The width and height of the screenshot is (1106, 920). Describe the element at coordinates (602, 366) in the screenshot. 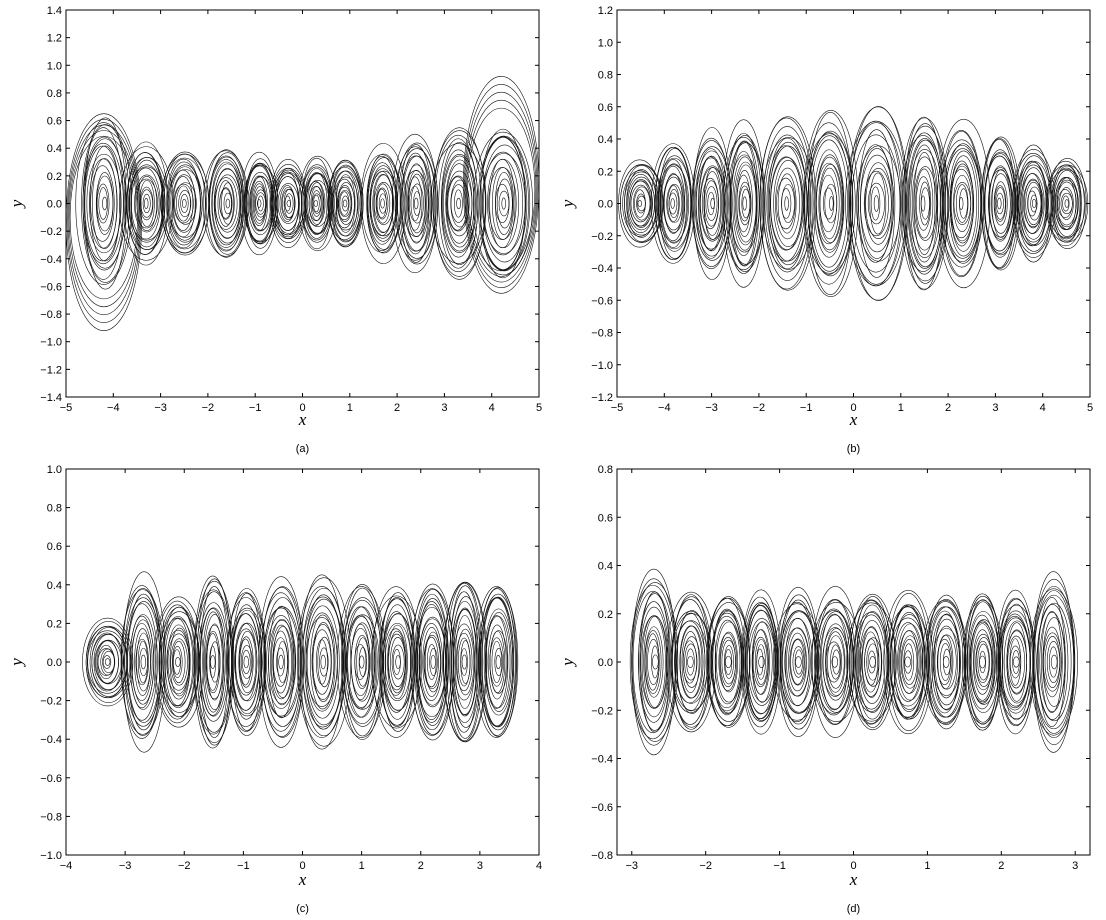

I see `y-tick-label: −1.0` at that location.